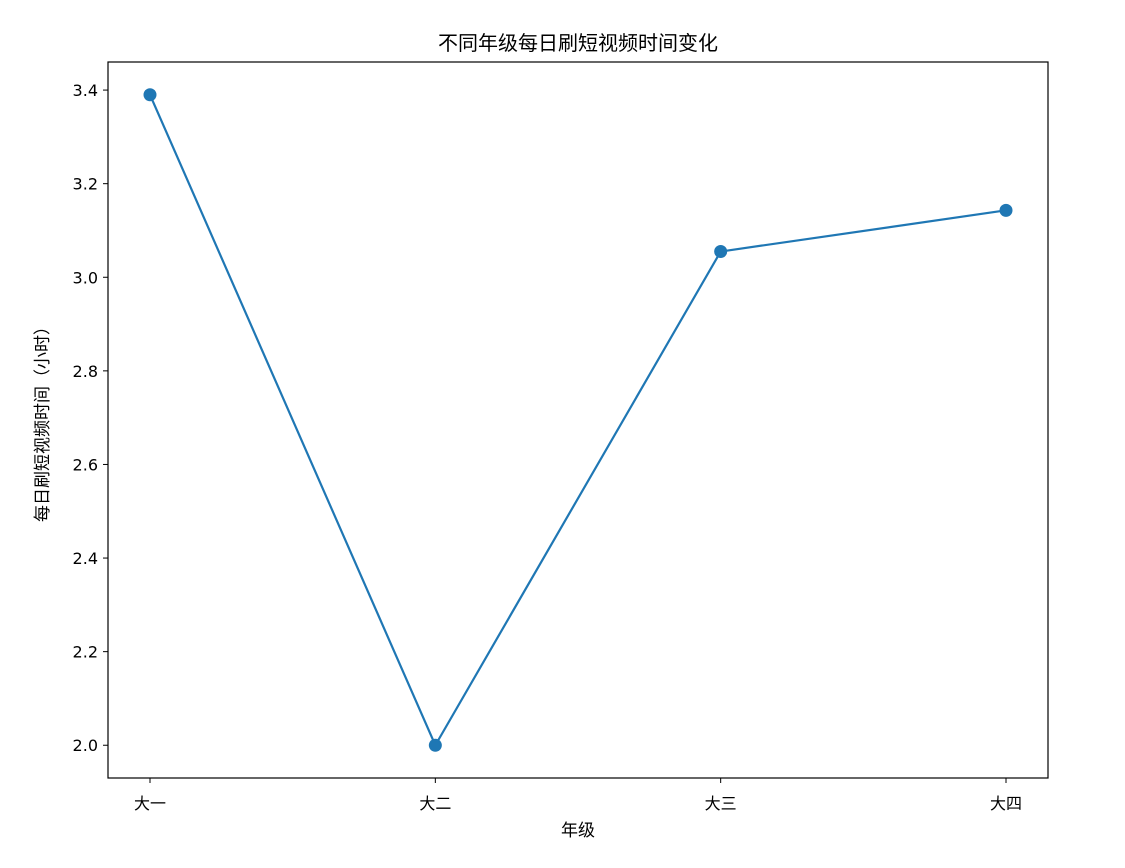  Describe the element at coordinates (85, 652) in the screenshot. I see `y-tick-label: 2.2` at that location.